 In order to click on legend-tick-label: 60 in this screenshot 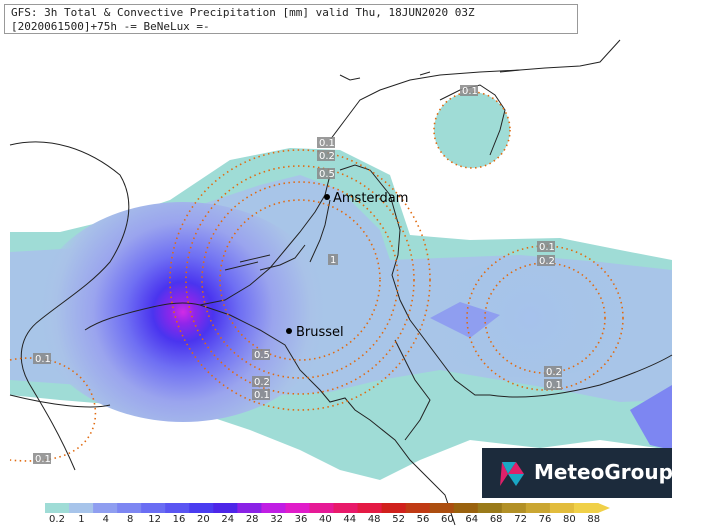, I will do `click(447, 519)`.